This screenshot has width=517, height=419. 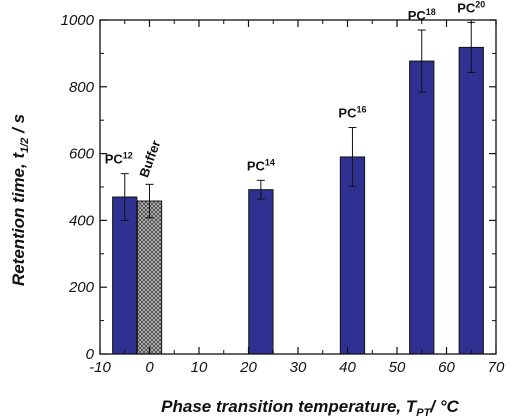 What do you see at coordinates (352, 113) in the screenshot?
I see `bar-label-3: PC16` at bounding box center [352, 113].